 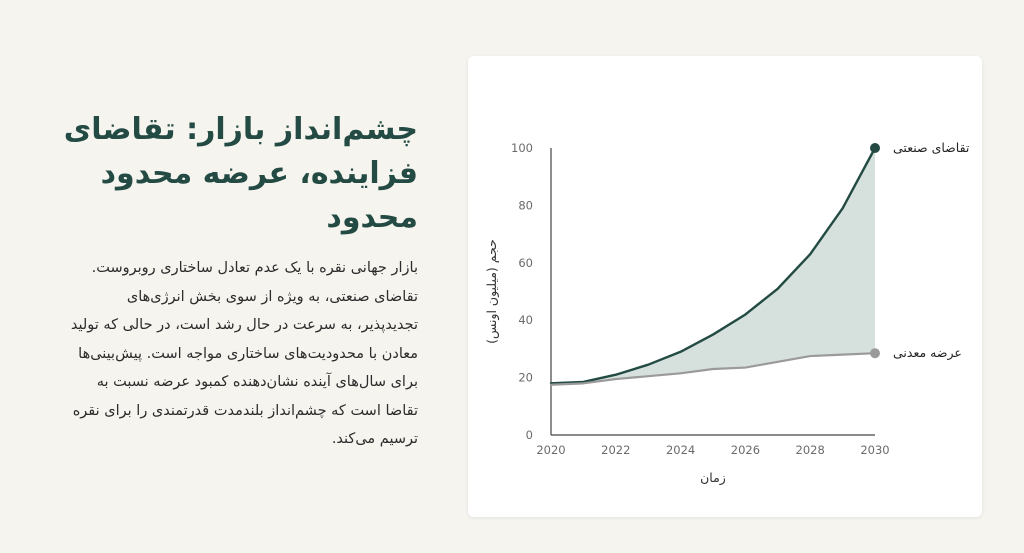 What do you see at coordinates (875, 148) in the screenshot?
I see `industrial-demand-end-point` at bounding box center [875, 148].